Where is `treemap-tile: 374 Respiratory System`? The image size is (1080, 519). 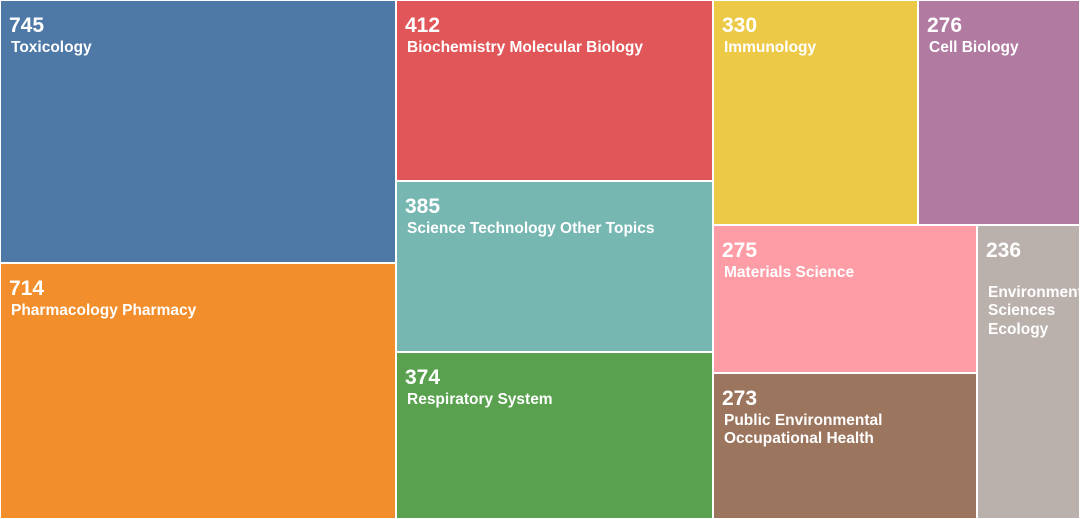 treemap-tile: 374 Respiratory System is located at coordinates (554, 435).